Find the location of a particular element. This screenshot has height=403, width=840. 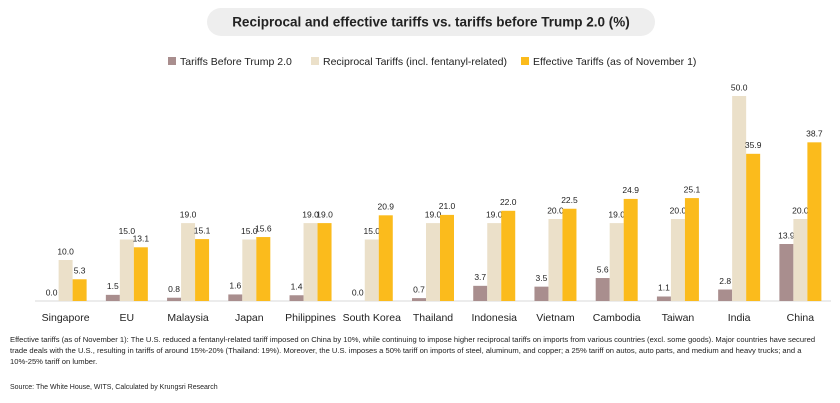

data-label: 10.0 is located at coordinates (65, 251).